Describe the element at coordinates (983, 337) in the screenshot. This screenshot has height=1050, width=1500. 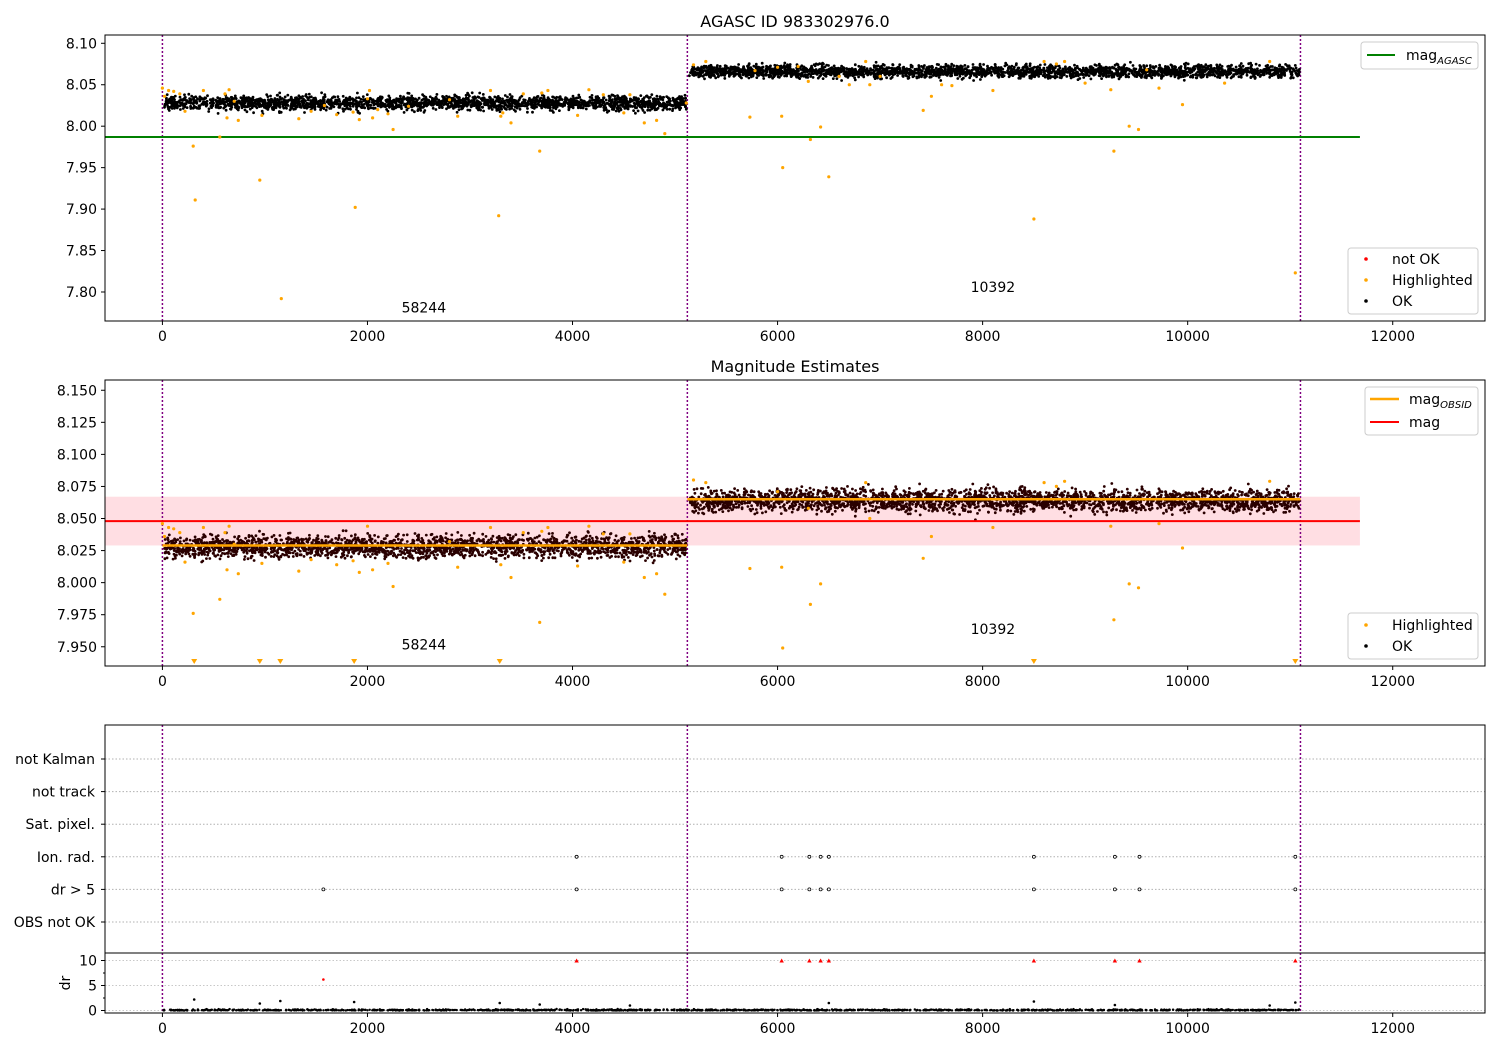
I see `x-tick-label: 8000` at that location.